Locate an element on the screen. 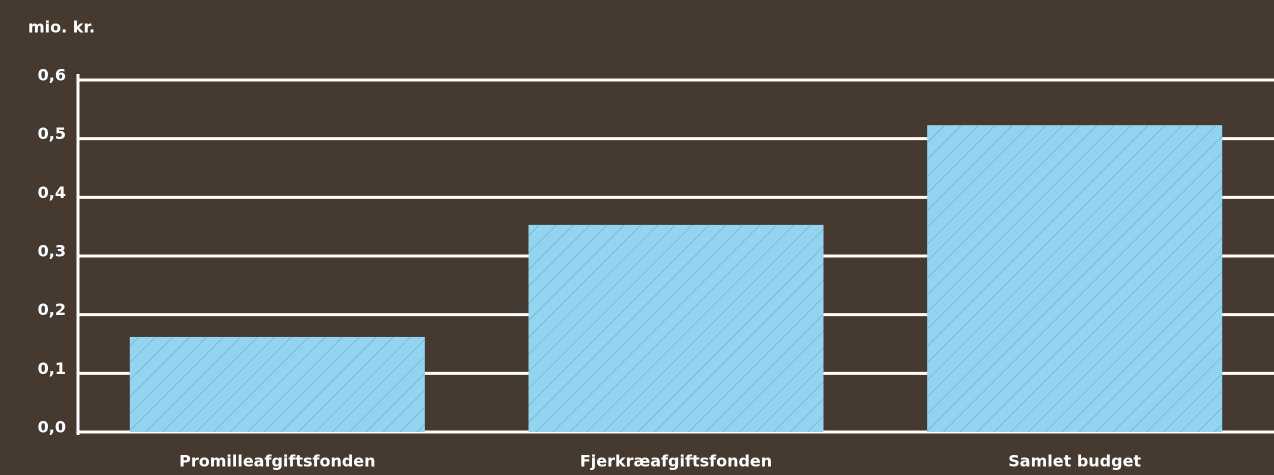  x-tick-label: Promilleafgiftsfonden is located at coordinates (277, 461).